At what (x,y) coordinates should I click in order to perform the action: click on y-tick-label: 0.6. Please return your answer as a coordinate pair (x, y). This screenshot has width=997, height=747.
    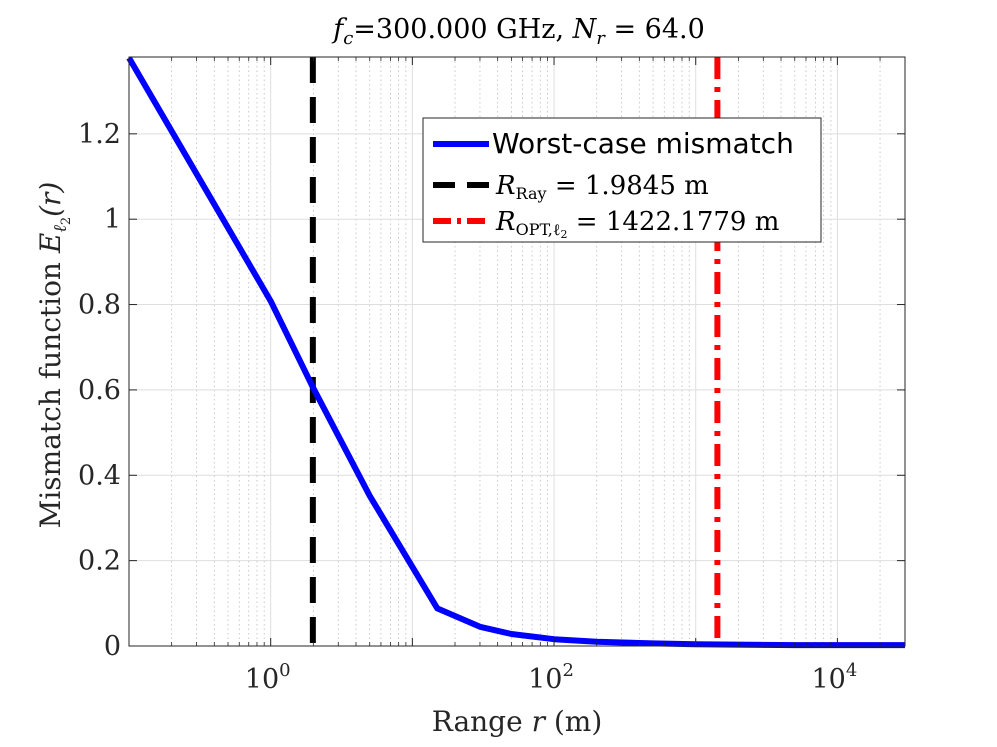
    Looking at the image, I should click on (99, 390).